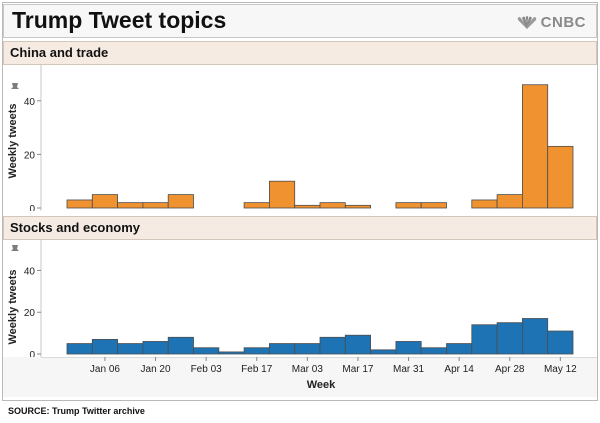 The width and height of the screenshot is (600, 423). I want to click on x-tick-label: Apr 14, so click(459, 369).